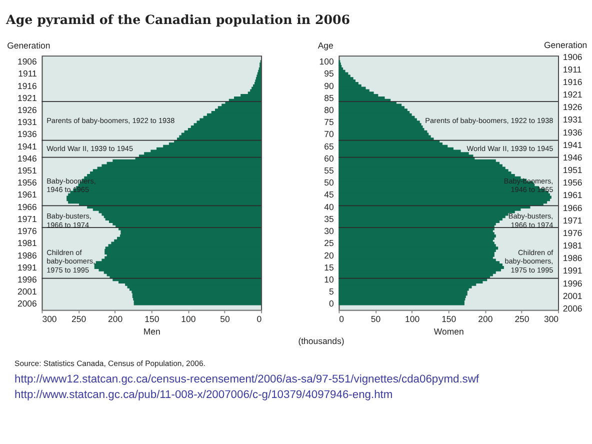 This screenshot has width=592, height=444. What do you see at coordinates (27, 183) in the screenshot?
I see `y-tick-label: 1956` at bounding box center [27, 183].